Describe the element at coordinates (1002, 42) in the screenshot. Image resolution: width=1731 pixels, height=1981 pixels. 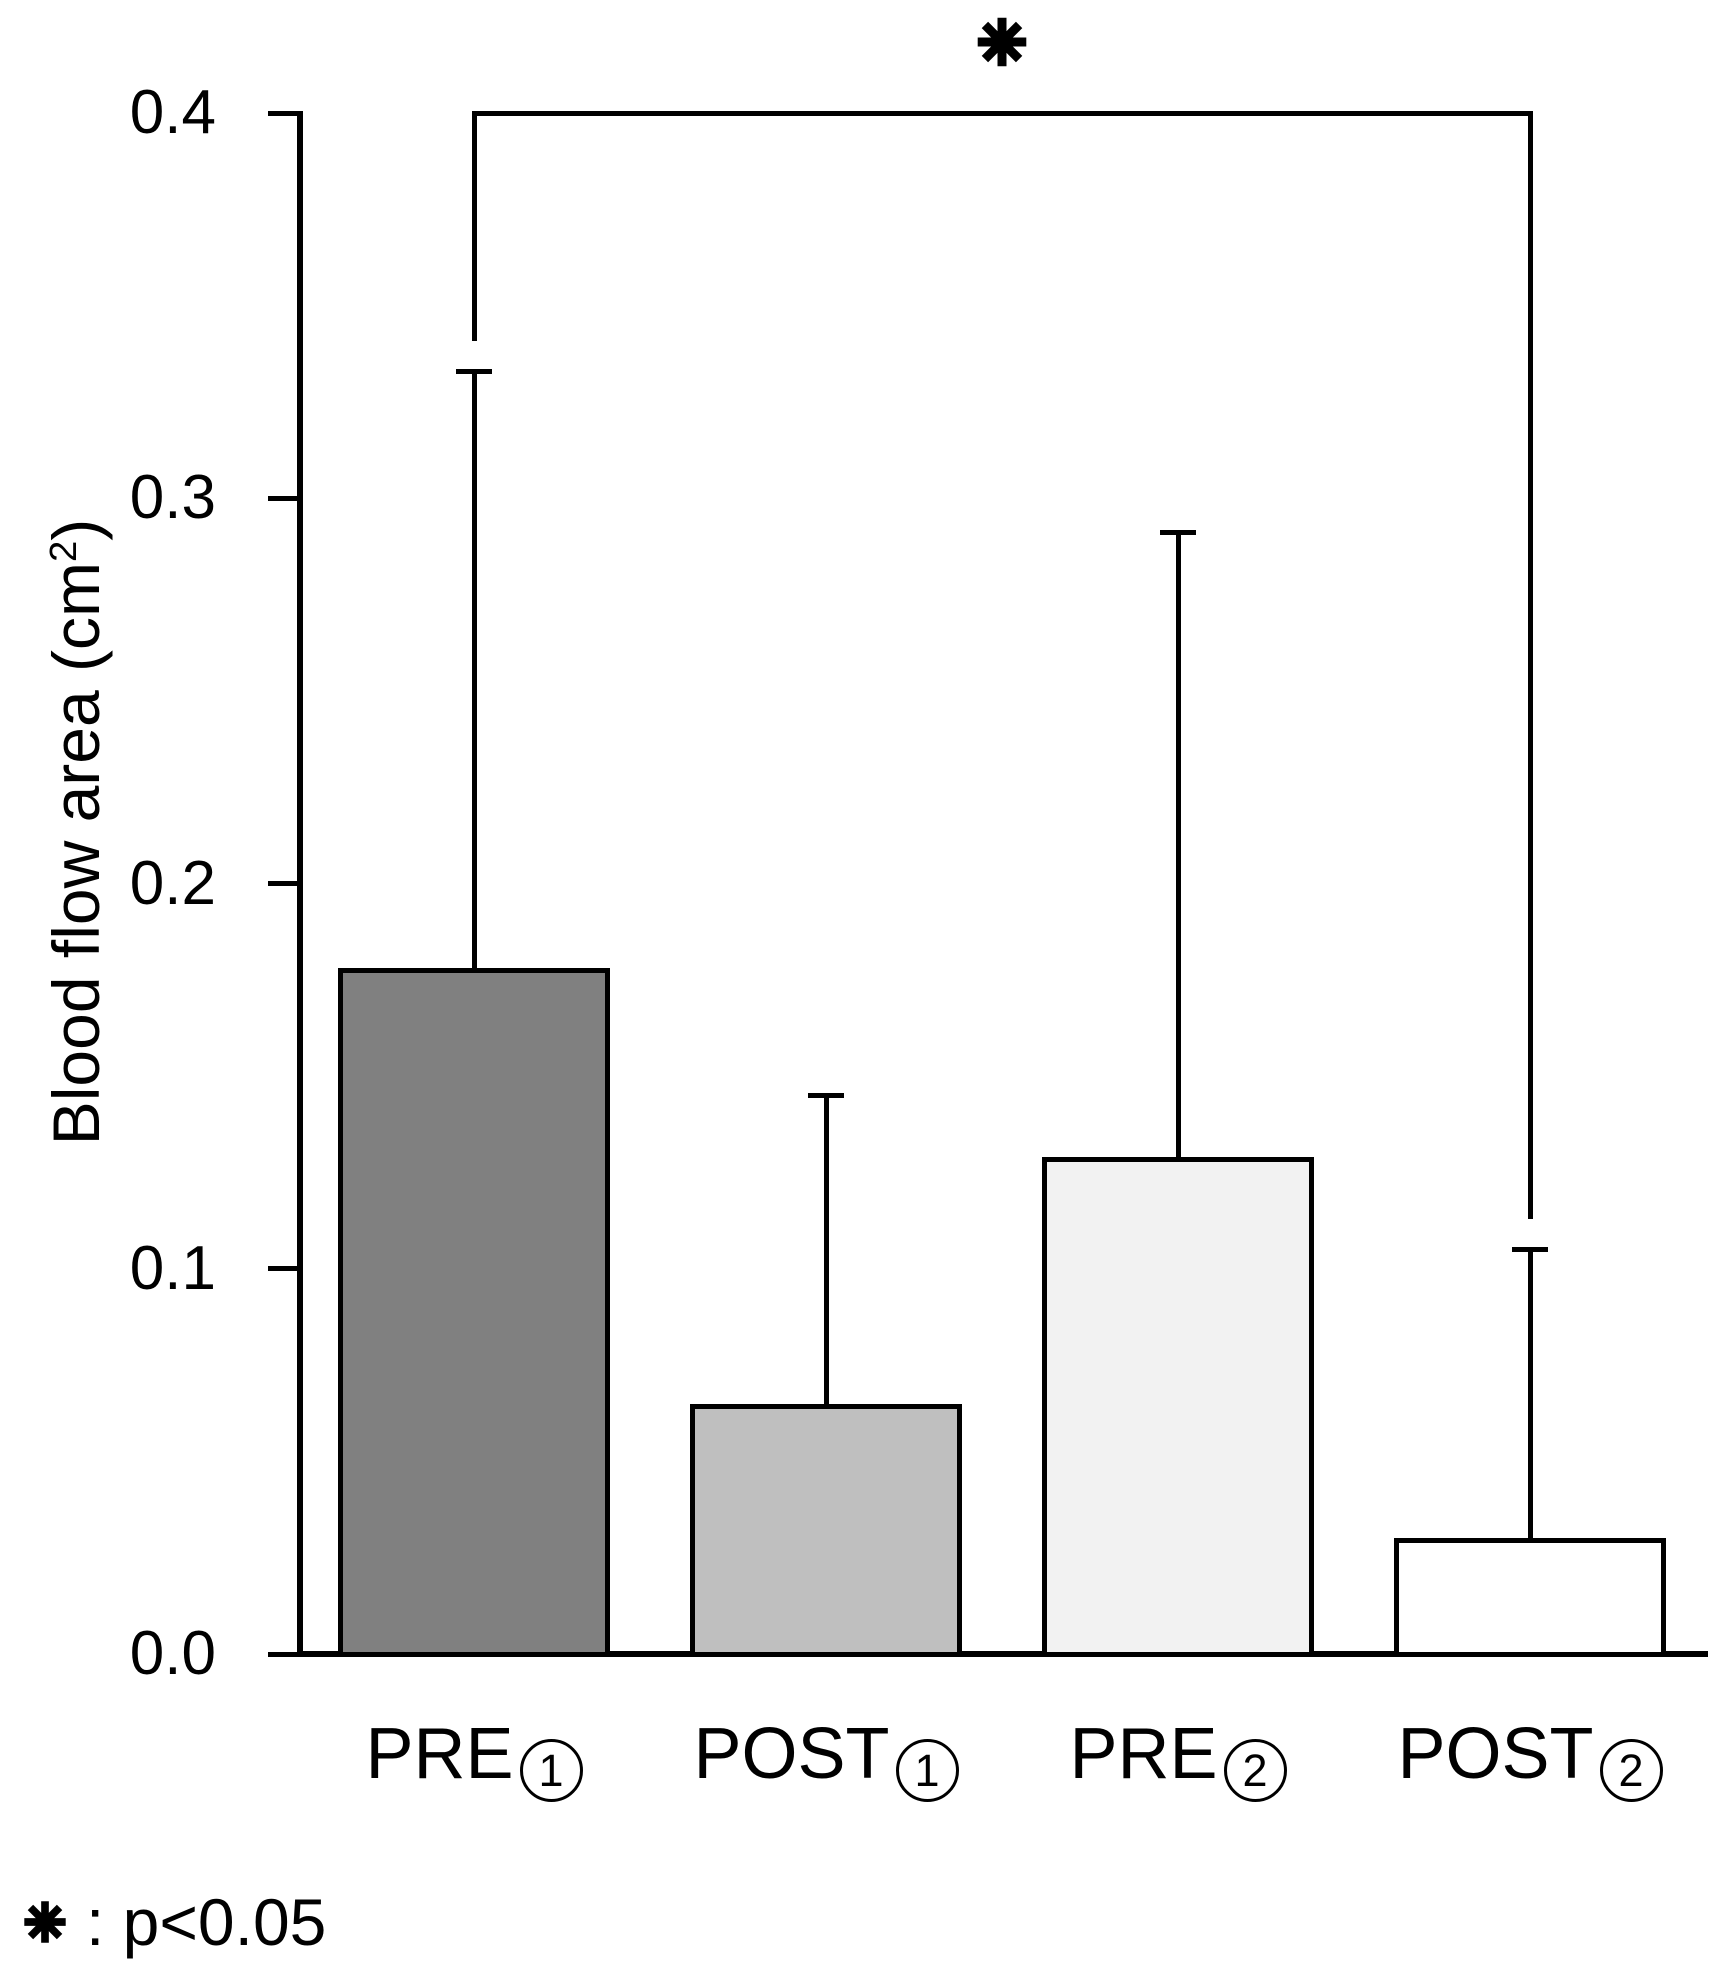
I see `asterisk-icon` at that location.